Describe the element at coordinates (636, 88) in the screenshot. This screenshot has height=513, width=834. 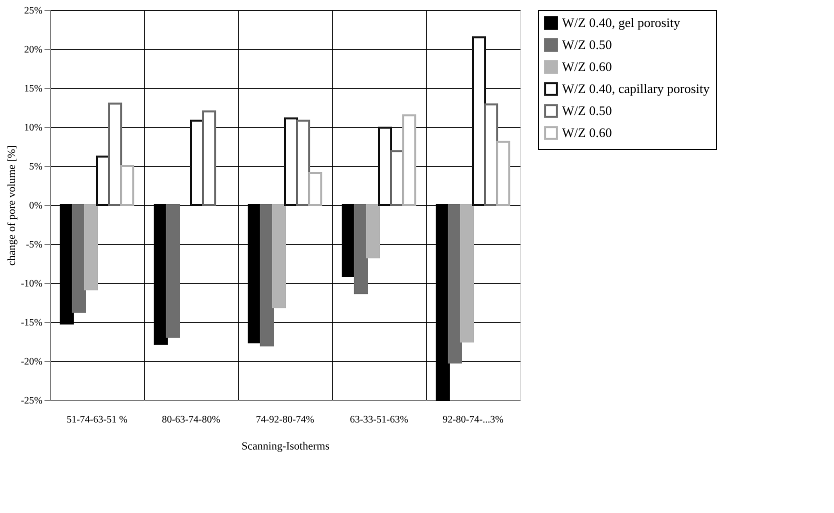
I see `legend-label: W/Z 0.40, capillary porosity` at that location.